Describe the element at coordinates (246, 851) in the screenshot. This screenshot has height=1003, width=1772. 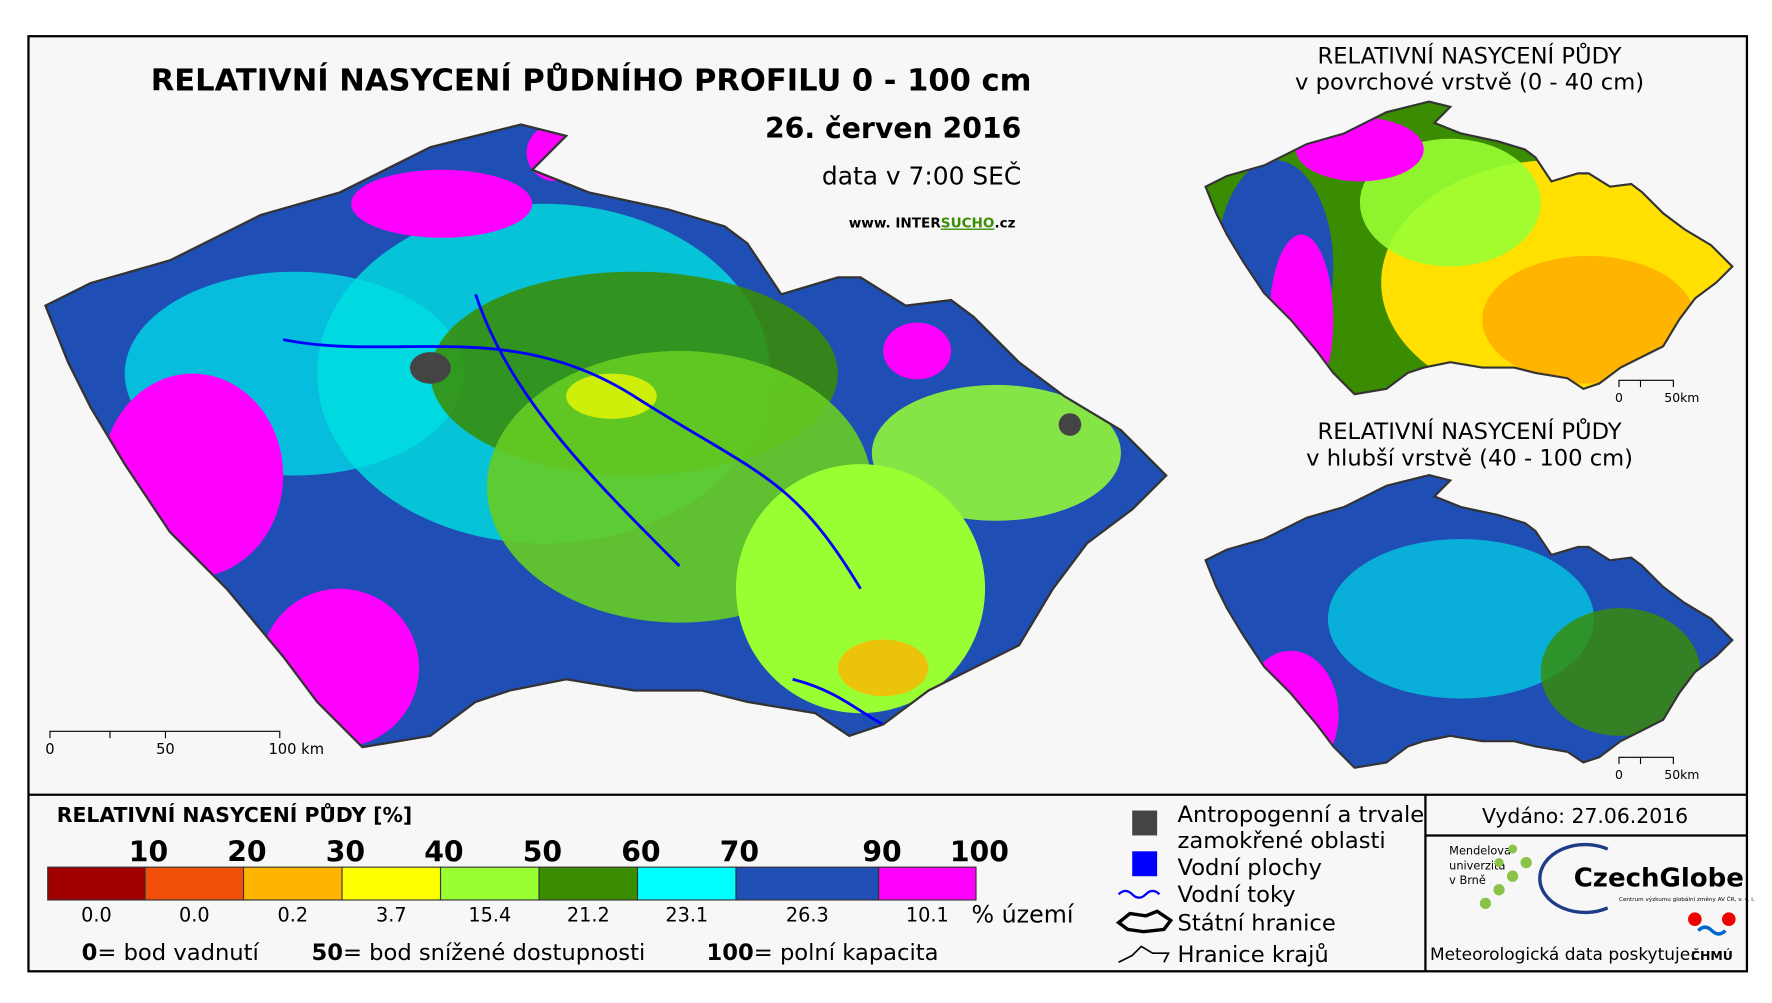
I see `legend-limit: 20` at that location.